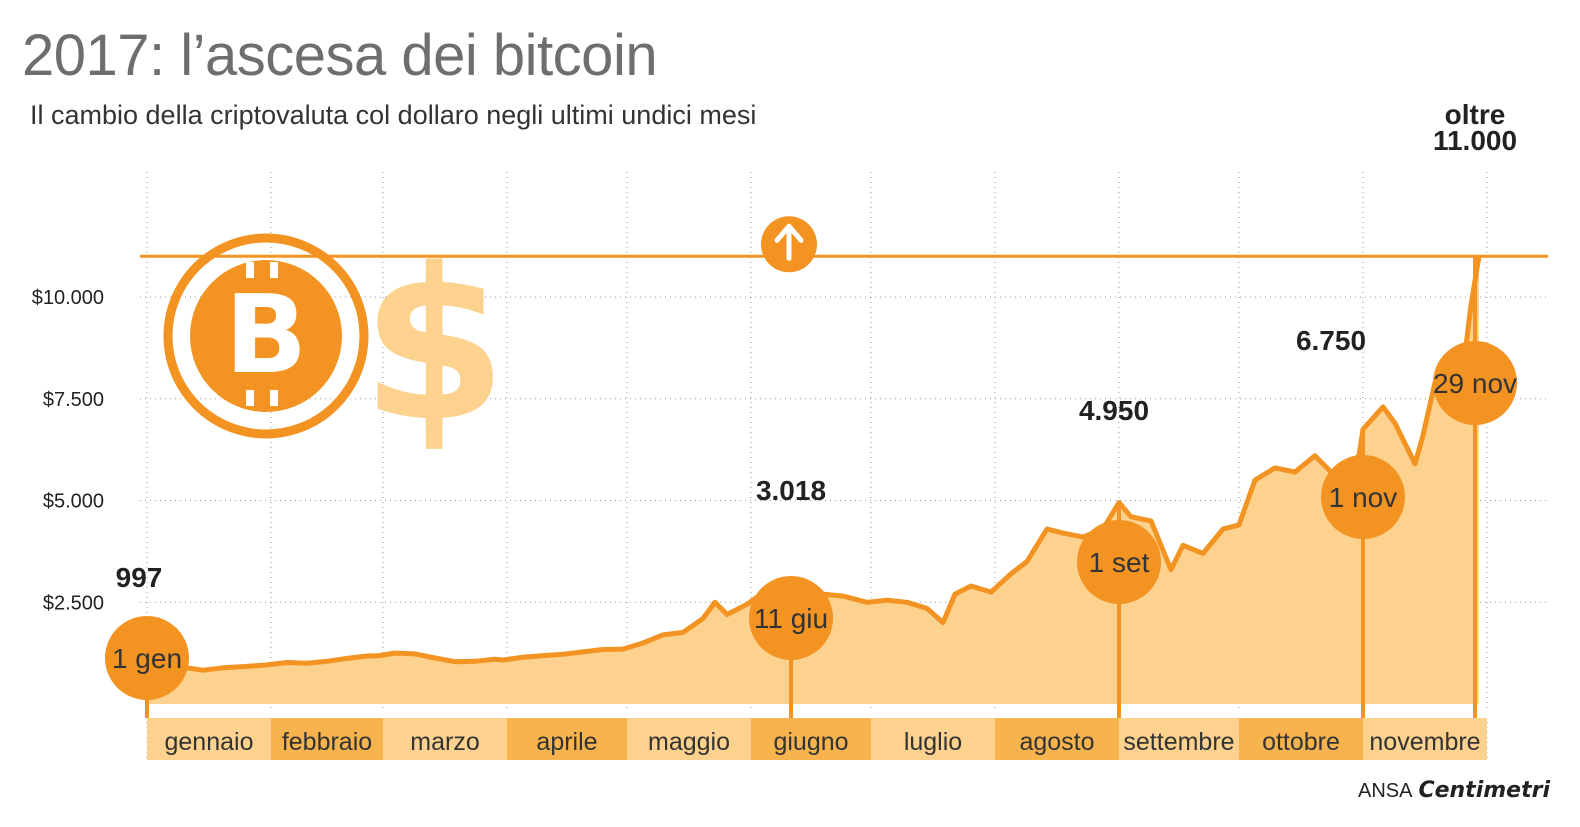 The image size is (1580, 827). What do you see at coordinates (789, 244) in the screenshot?
I see `up-arrow-icon` at bounding box center [789, 244].